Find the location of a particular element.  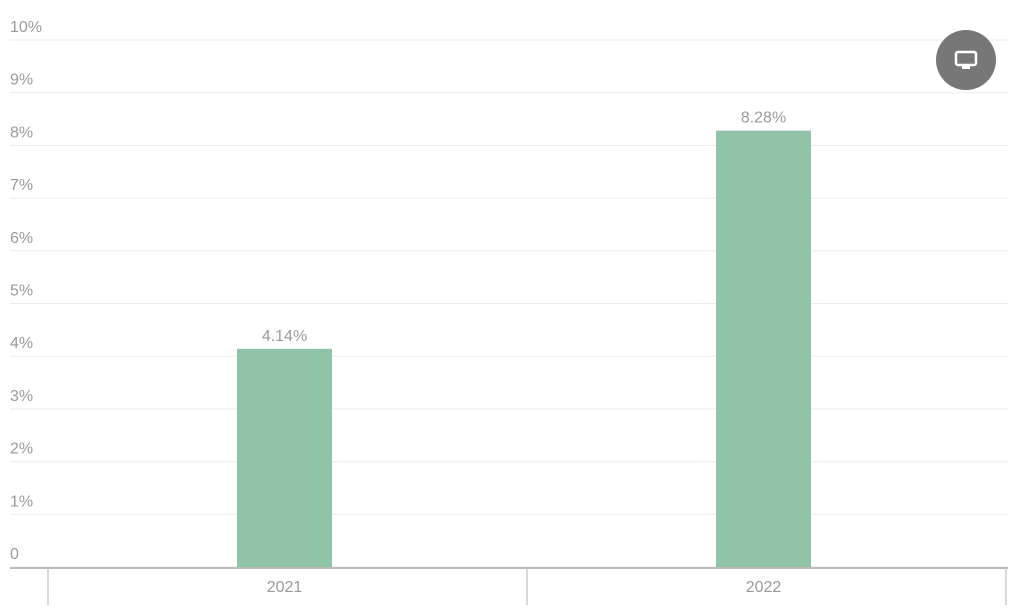

x-tick-label: 2021 is located at coordinates (285, 587).